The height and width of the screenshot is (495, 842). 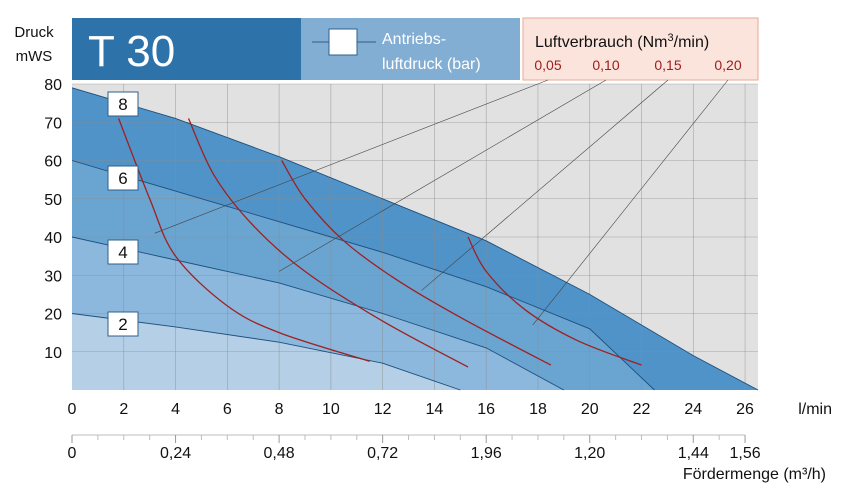 I want to click on pressure-tag-8: 8, so click(x=122, y=104).